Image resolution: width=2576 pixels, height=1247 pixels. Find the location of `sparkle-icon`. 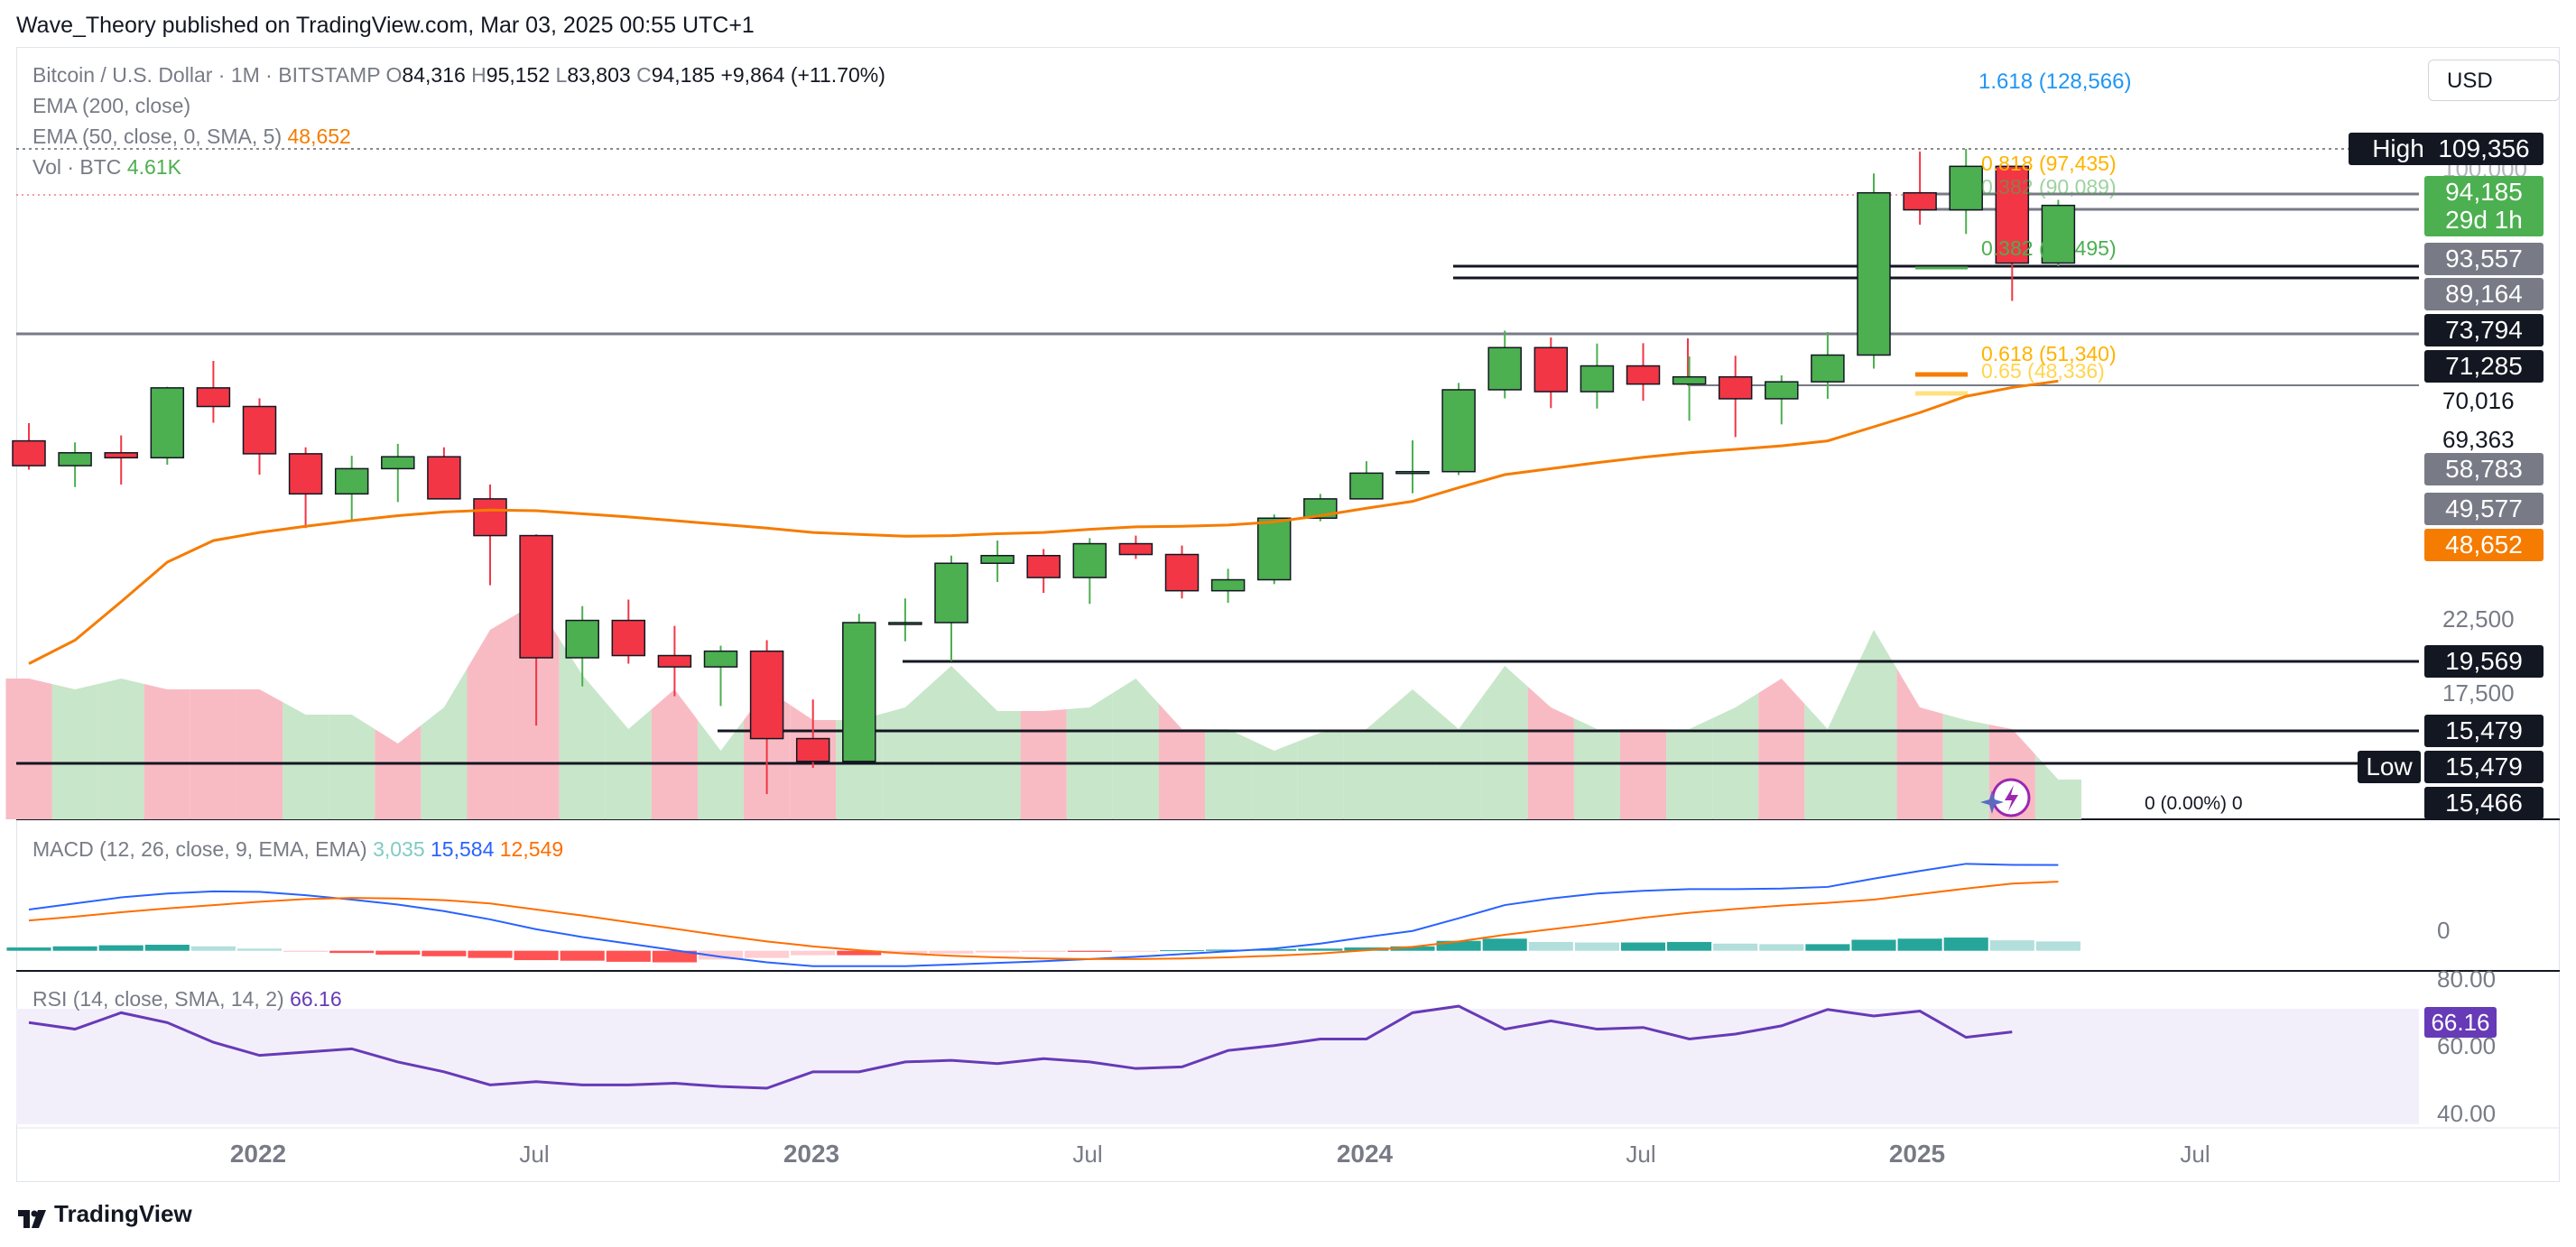

sparkle-icon is located at coordinates (1992, 802).